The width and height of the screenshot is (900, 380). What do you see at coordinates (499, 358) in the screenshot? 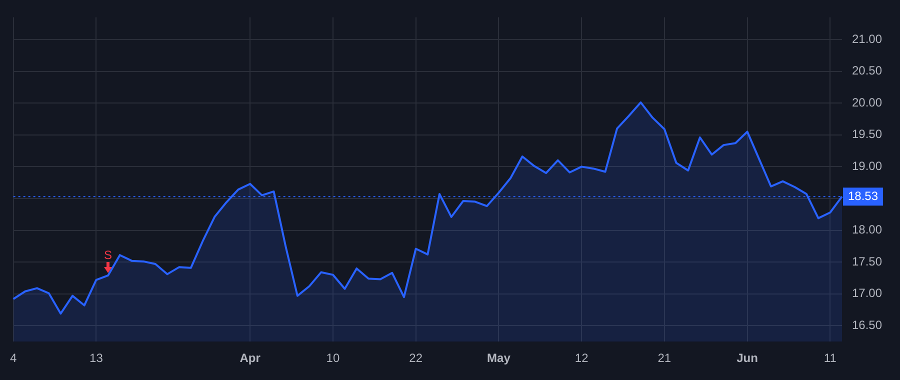
I see `x-tick-label: May` at bounding box center [499, 358].